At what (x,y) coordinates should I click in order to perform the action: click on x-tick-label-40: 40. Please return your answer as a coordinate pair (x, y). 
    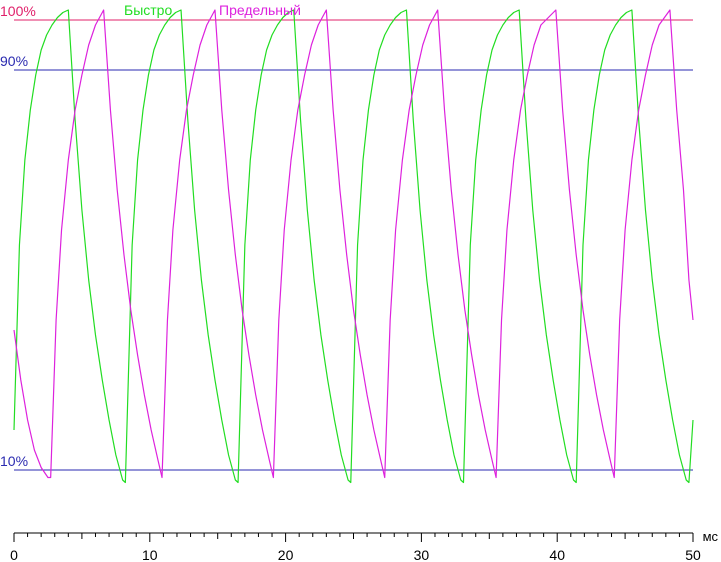
    Looking at the image, I should click on (557, 554).